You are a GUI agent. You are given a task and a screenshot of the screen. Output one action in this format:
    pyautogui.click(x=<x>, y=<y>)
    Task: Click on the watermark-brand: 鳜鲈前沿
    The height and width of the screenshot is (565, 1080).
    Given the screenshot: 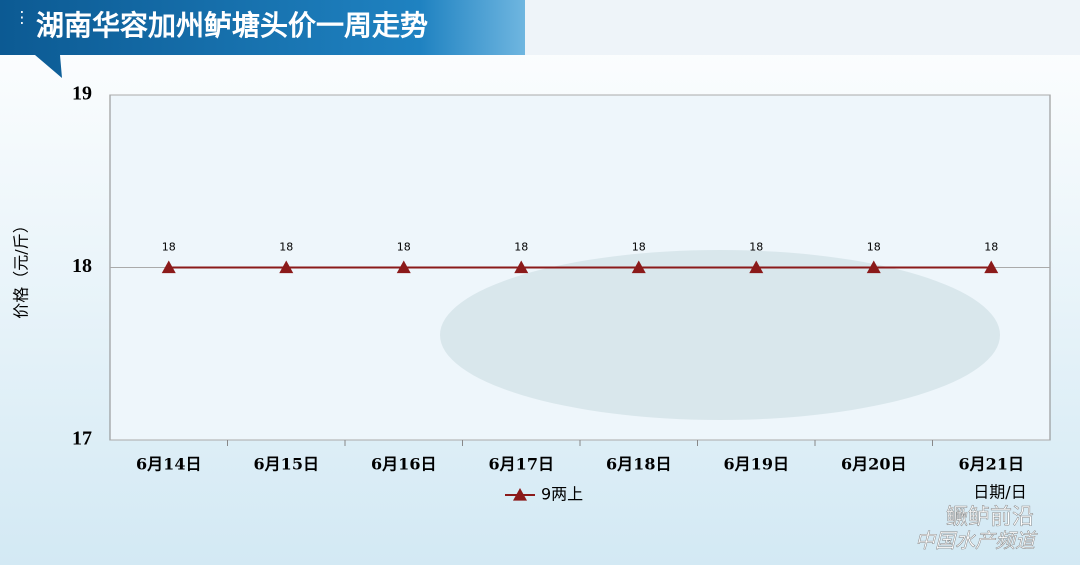 What is the action you would take?
    pyautogui.click(x=990, y=517)
    